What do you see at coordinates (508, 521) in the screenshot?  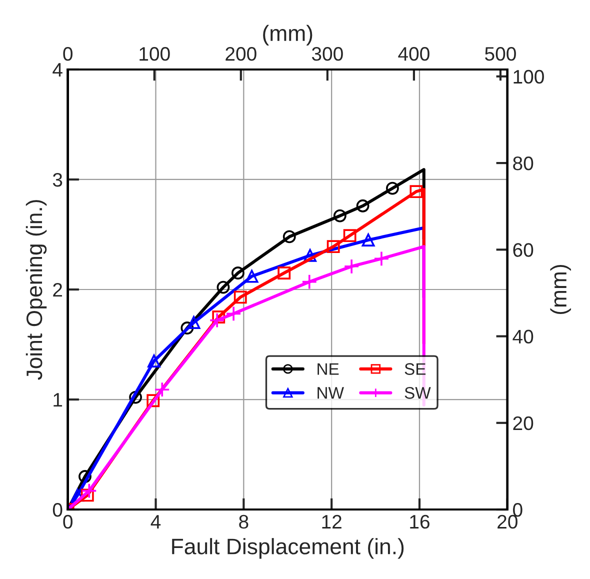 I see `x-tick-label: 20` at bounding box center [508, 521].